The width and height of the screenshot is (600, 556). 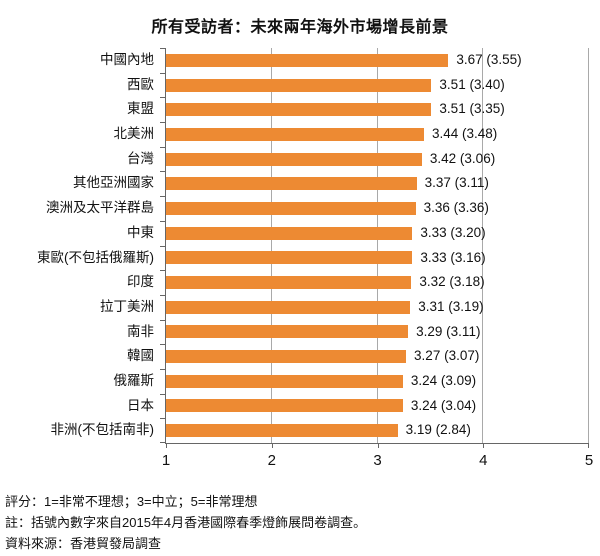 What do you see at coordinates (489, 59) in the screenshot?
I see `value-label: 3.67 (3.55)` at bounding box center [489, 59].